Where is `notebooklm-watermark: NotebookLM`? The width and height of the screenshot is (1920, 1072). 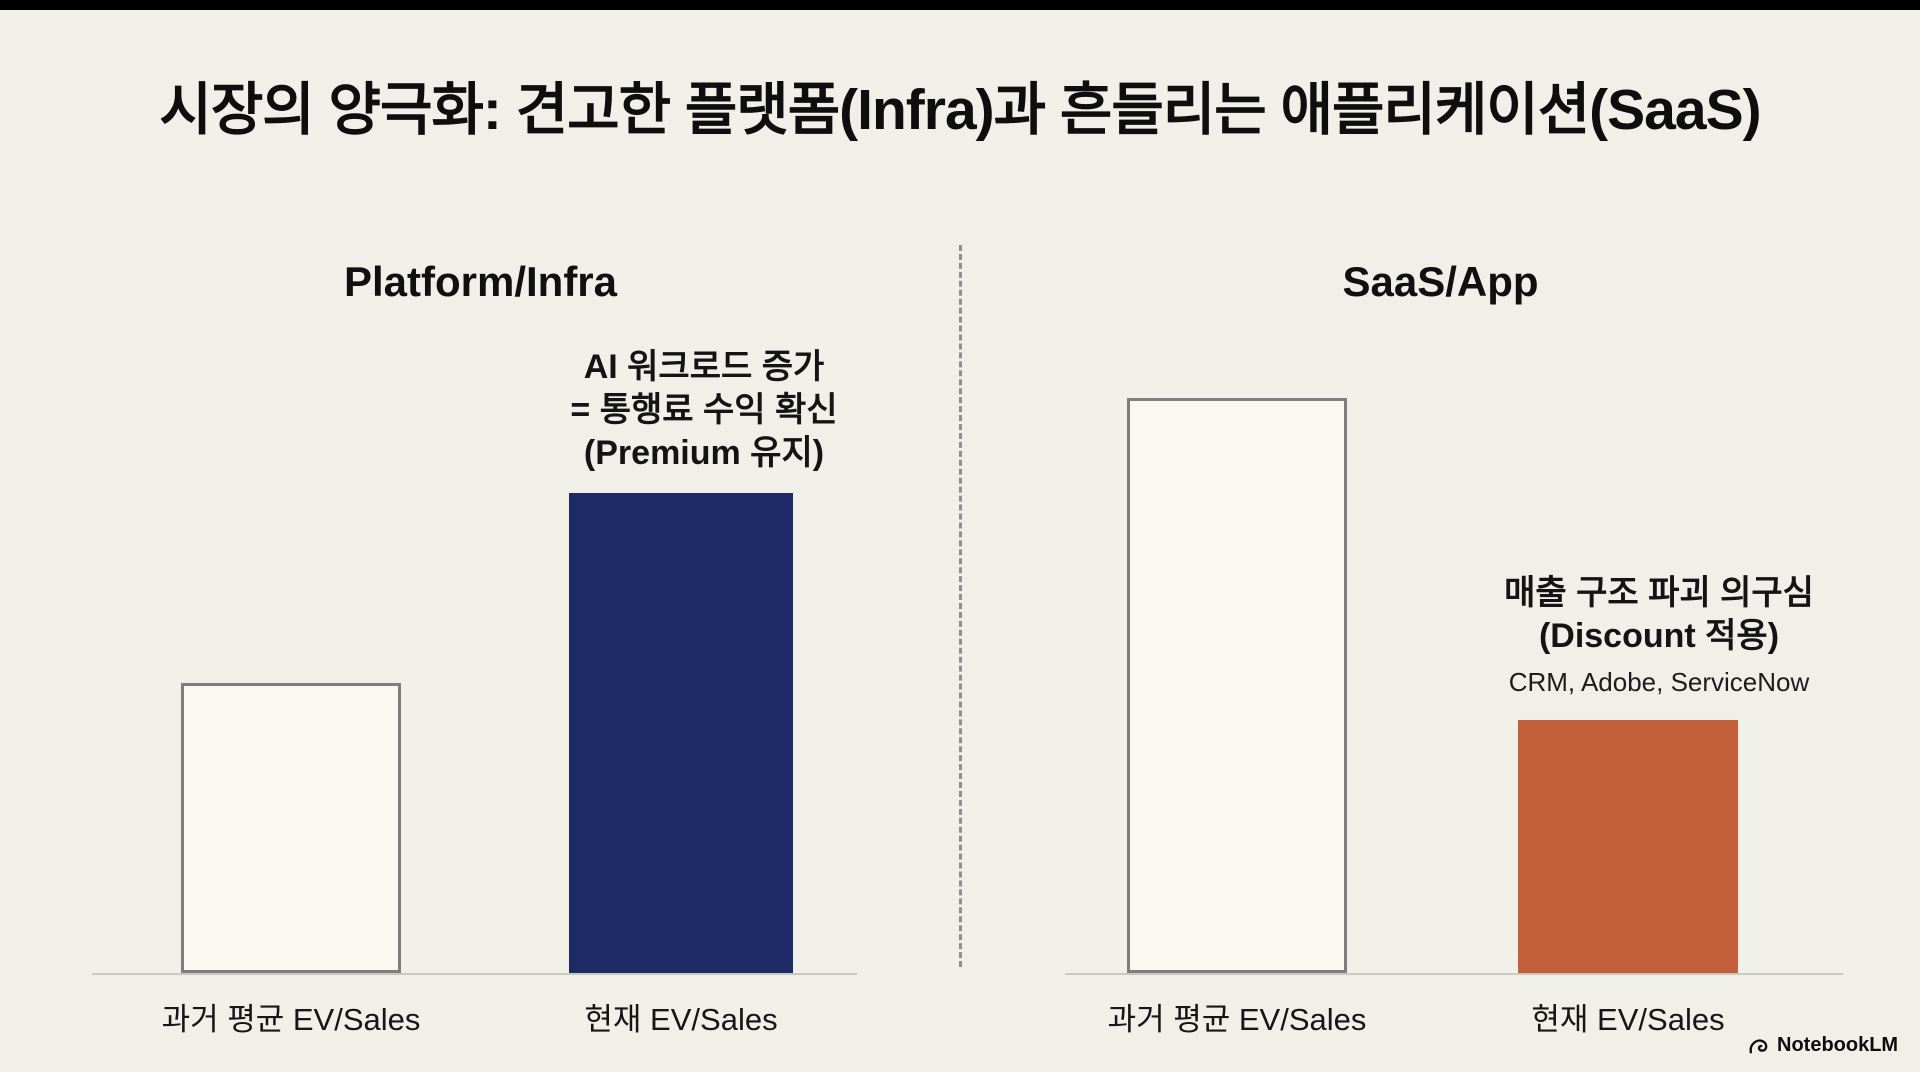 notebooklm-watermark: NotebookLM is located at coordinates (1823, 1045).